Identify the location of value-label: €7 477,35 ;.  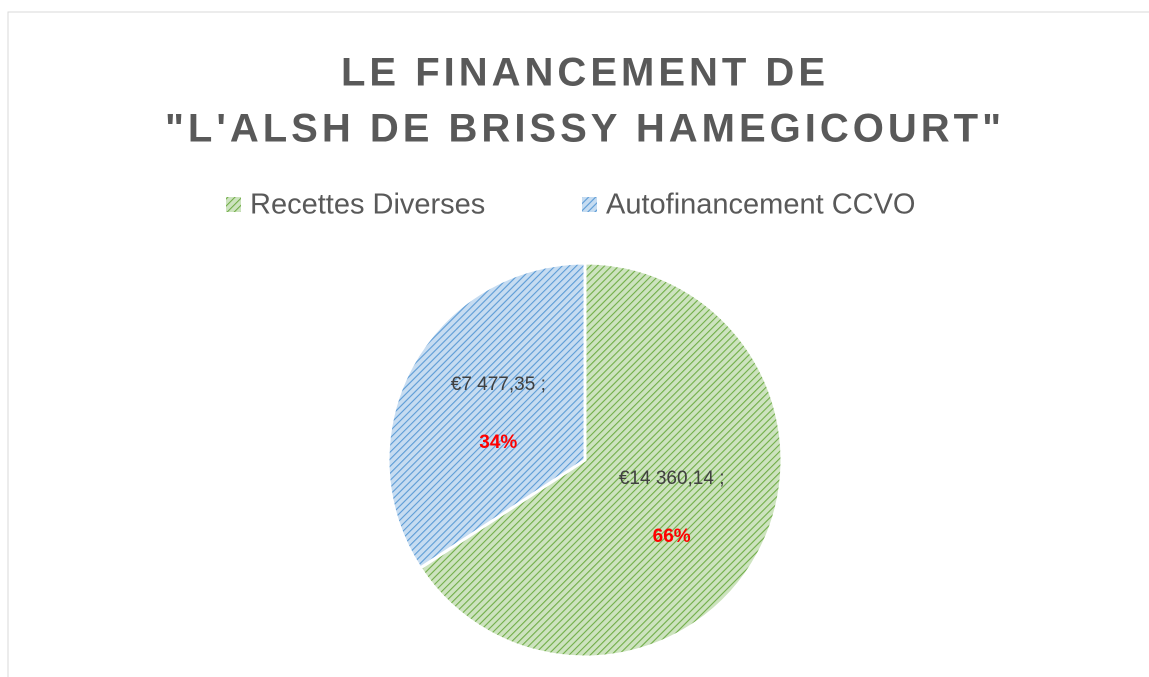
(498, 384).